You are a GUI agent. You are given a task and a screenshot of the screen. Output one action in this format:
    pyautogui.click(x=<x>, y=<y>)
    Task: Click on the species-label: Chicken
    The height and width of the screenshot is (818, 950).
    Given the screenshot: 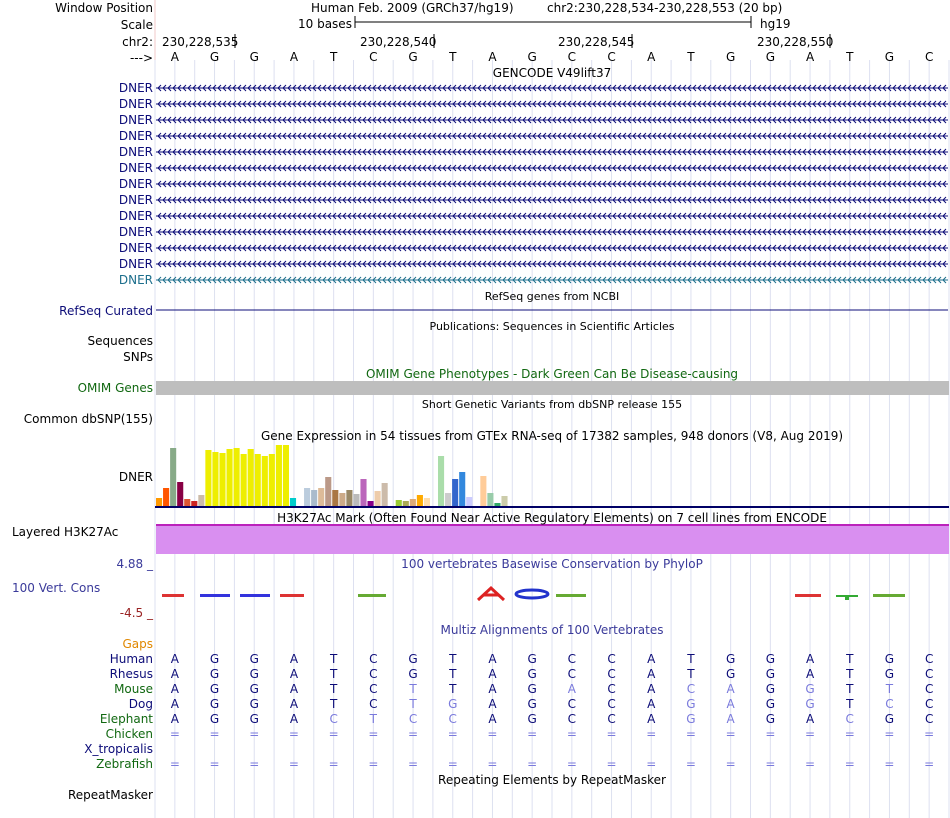 What is the action you would take?
    pyautogui.click(x=129, y=734)
    